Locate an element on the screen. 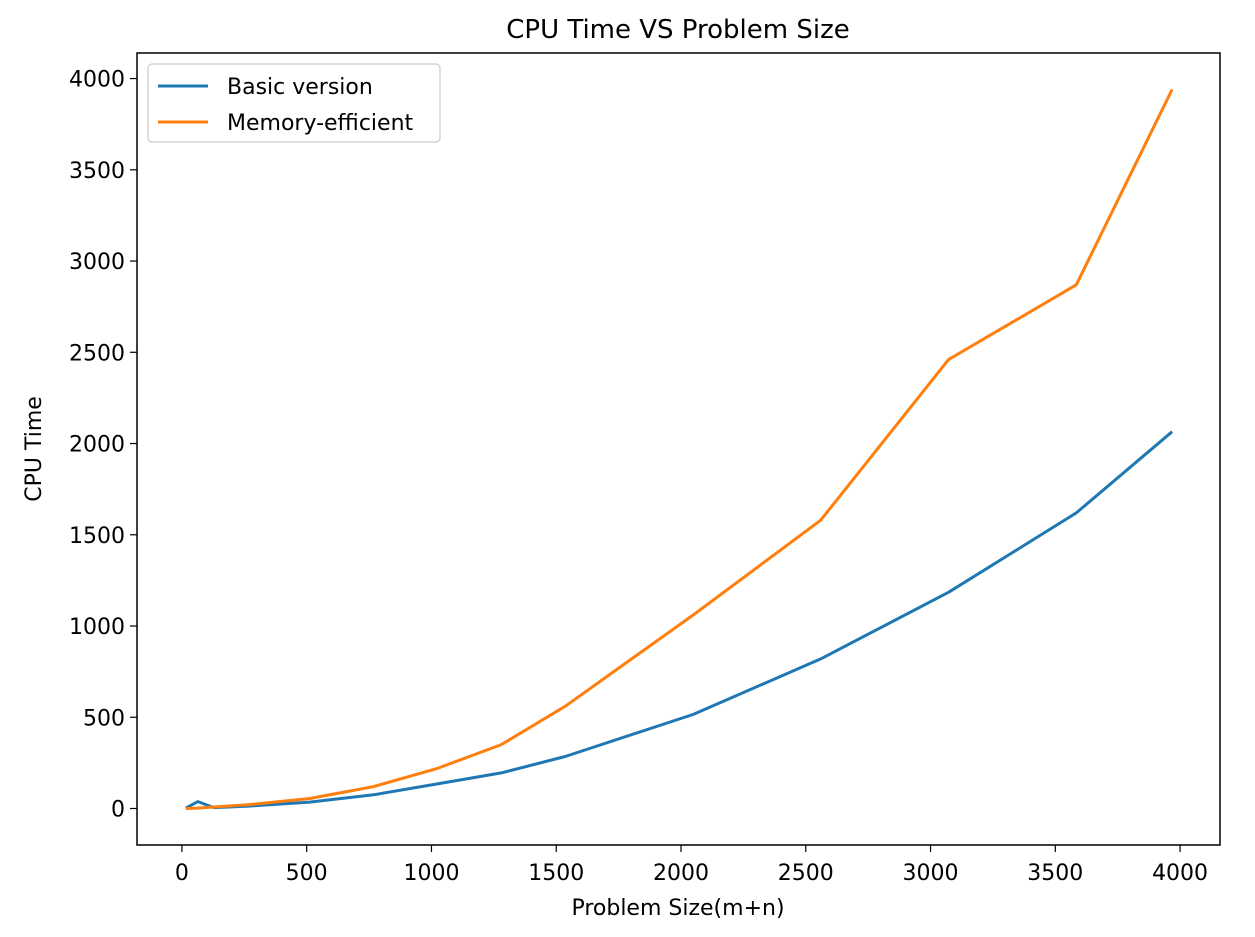 Image resolution: width=1255 pixels, height=937 pixels. y-tick-label: 2000 is located at coordinates (97, 445).